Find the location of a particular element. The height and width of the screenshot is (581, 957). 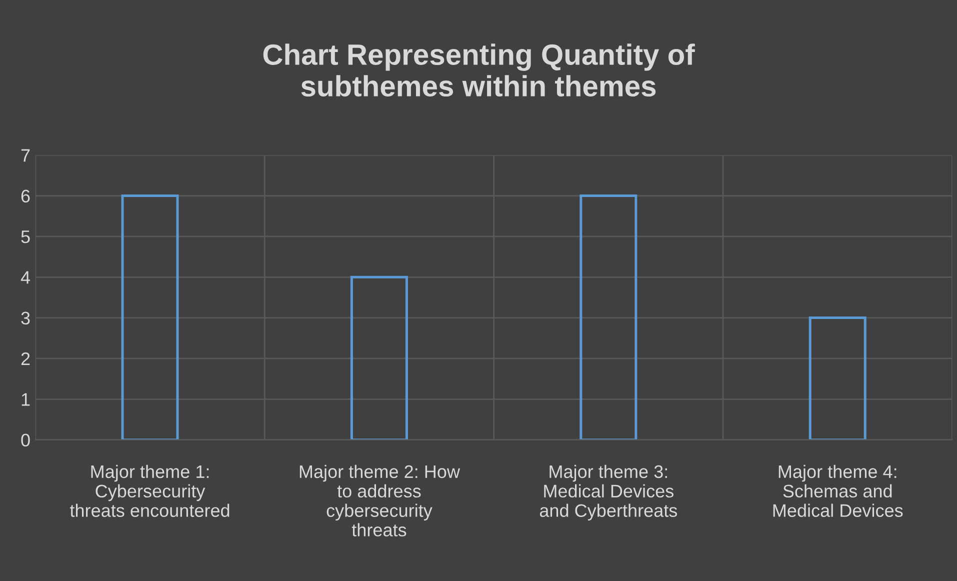

y-tick-label: 5 is located at coordinates (25, 237).